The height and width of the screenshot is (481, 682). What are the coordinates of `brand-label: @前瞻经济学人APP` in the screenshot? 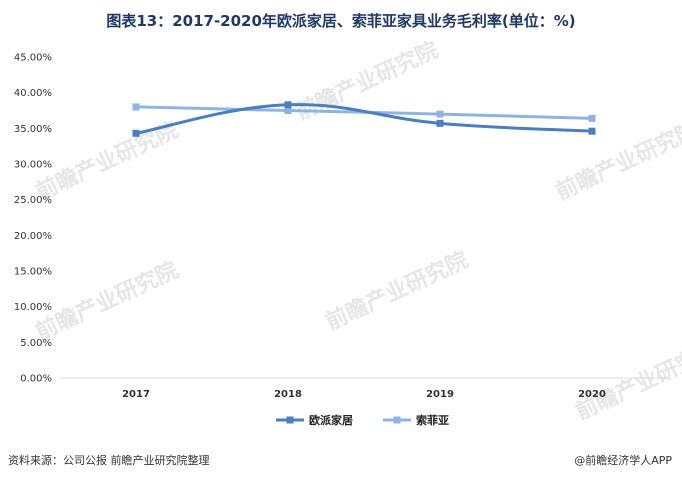 It's located at (623, 460).